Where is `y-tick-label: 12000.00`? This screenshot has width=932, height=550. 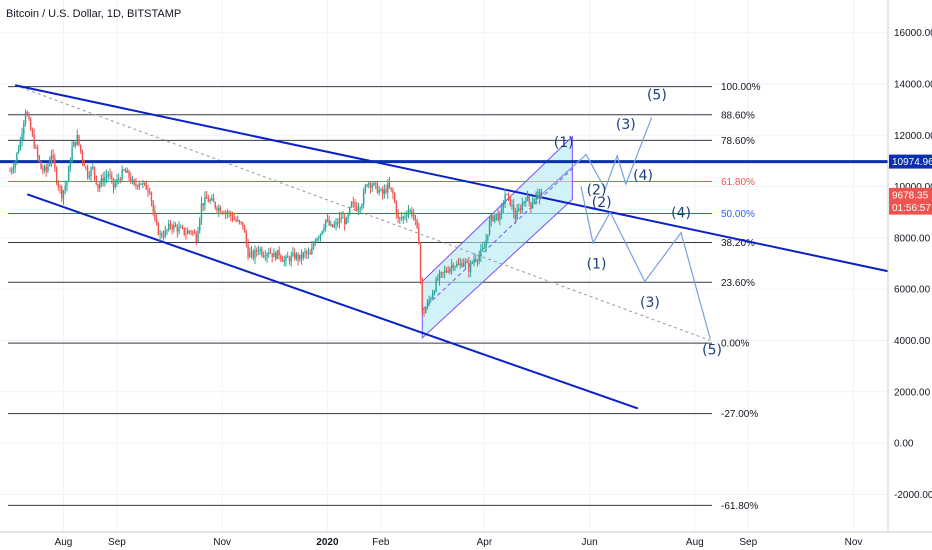
y-tick-label: 12000.00 is located at coordinates (913, 136).